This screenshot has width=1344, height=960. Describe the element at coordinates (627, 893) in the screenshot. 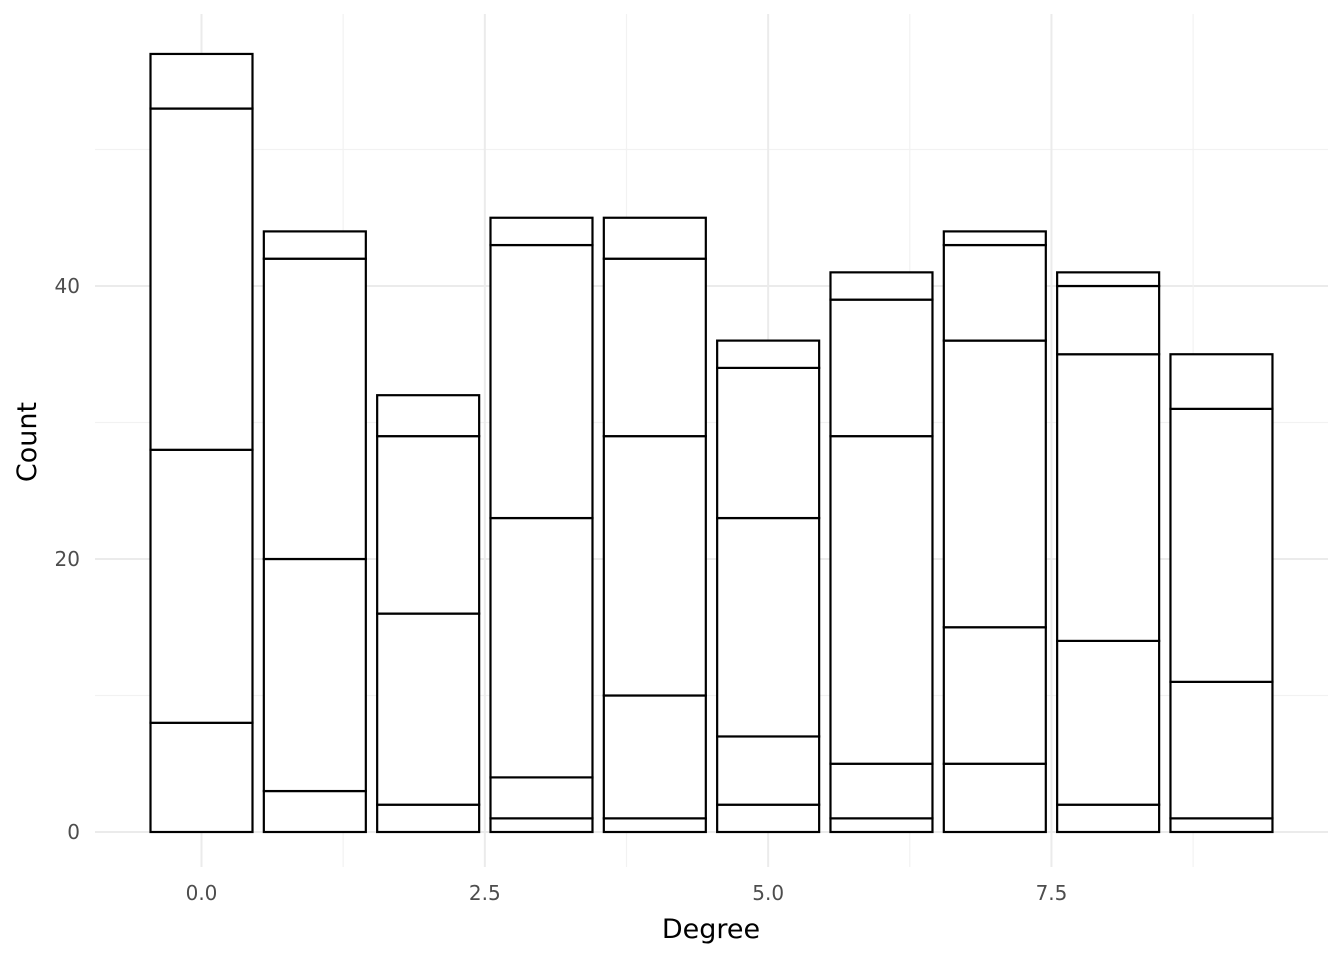

I see `x-axis-ticks: 0.0 2.5 5.0 7.5` at that location.